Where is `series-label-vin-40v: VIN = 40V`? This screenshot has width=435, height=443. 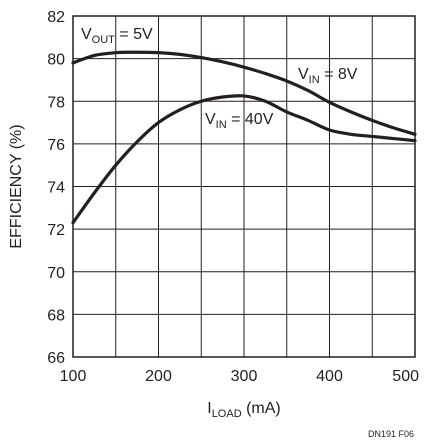 series-label-vin-40v: VIN = 40V is located at coordinates (239, 121).